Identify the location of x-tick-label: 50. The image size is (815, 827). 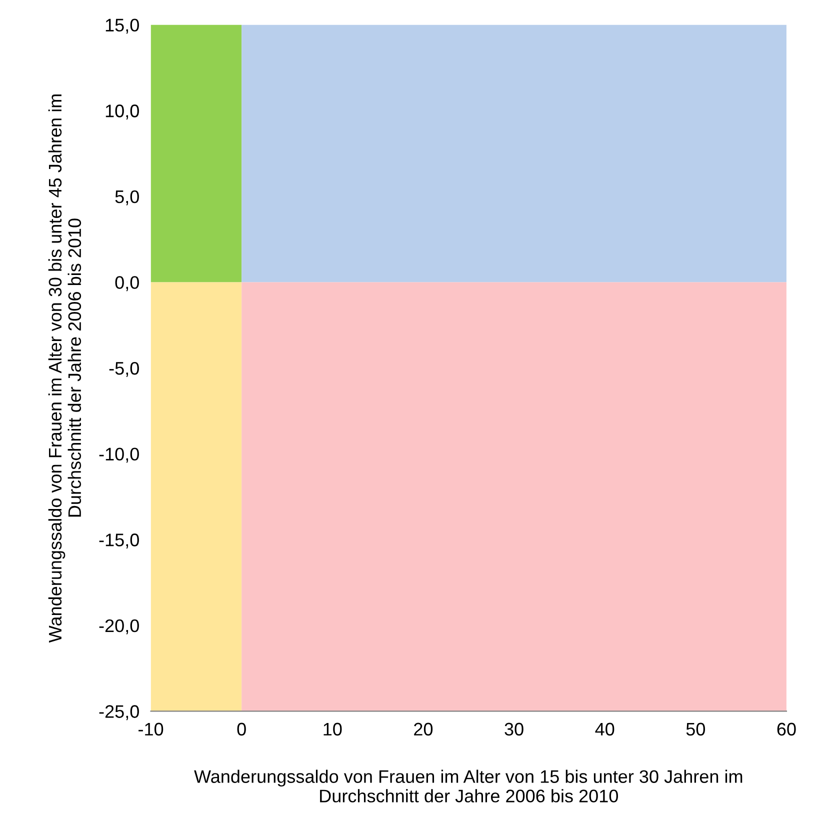
(695, 729).